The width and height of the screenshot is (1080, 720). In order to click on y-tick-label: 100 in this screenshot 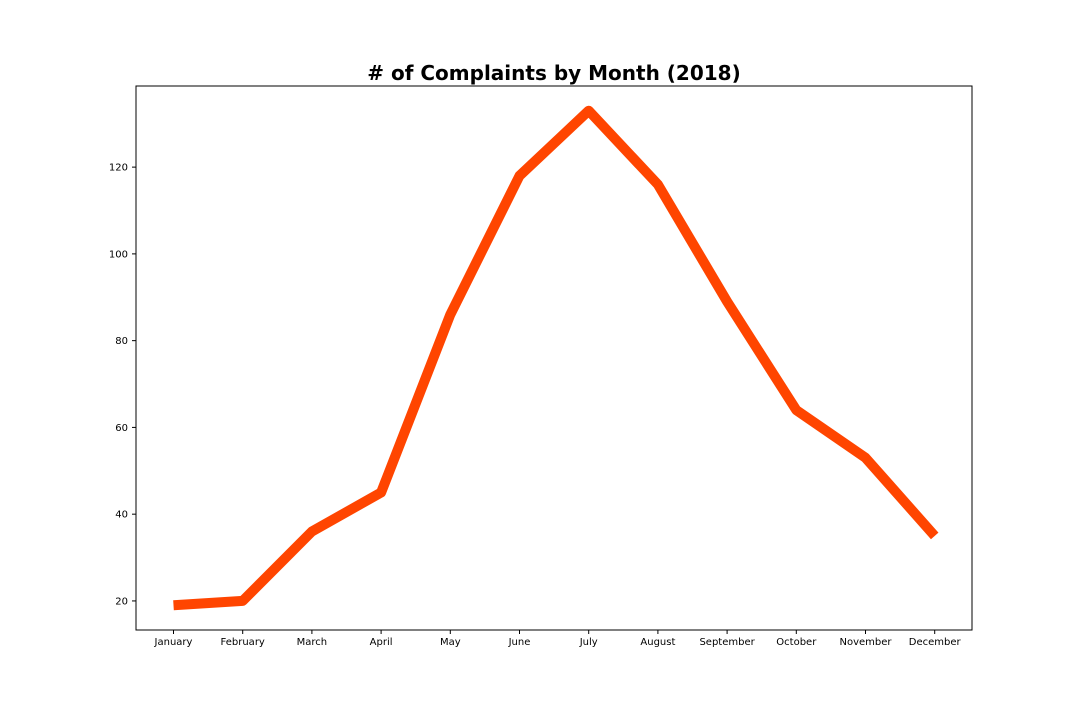, I will do `click(118, 254)`.